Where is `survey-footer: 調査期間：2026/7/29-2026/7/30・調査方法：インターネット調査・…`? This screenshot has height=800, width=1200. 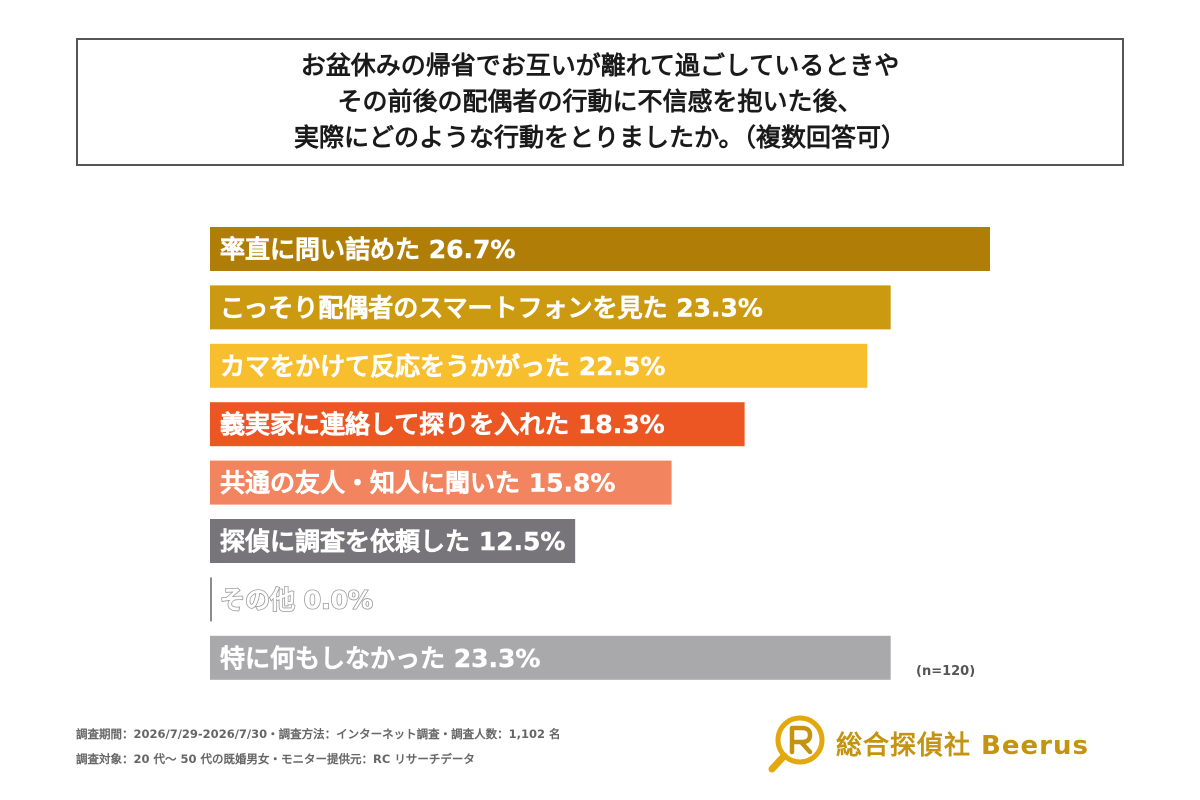 survey-footer: 調査期間：2026/7/29-2026/7/30・調査方法：インターネット調査・… is located at coordinates (318, 747).